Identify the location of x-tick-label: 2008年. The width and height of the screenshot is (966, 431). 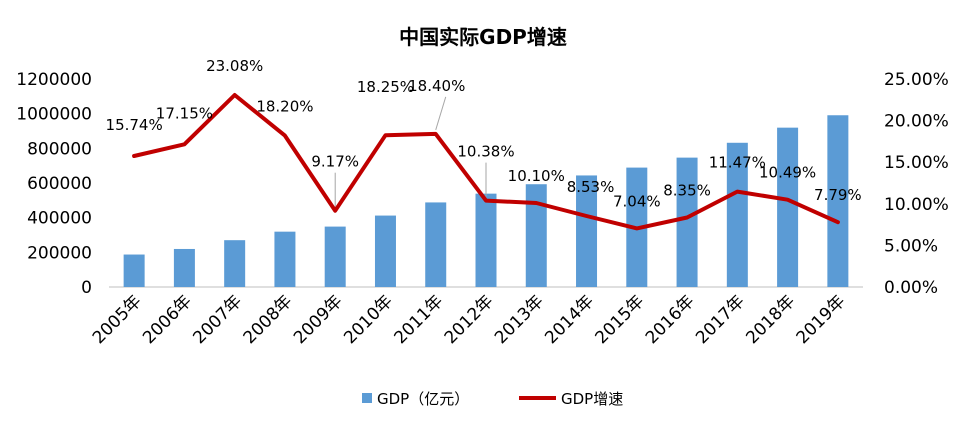
(268, 319).